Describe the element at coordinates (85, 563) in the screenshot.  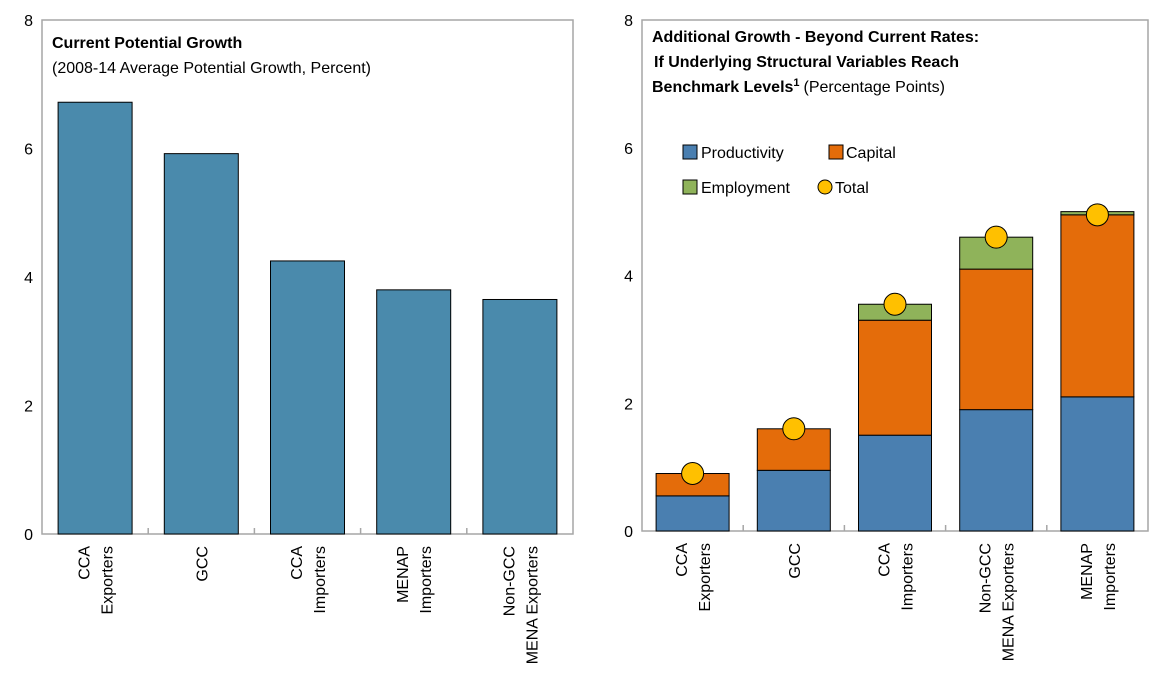
I see `left-category-label-1-line-1: CCA` at that location.